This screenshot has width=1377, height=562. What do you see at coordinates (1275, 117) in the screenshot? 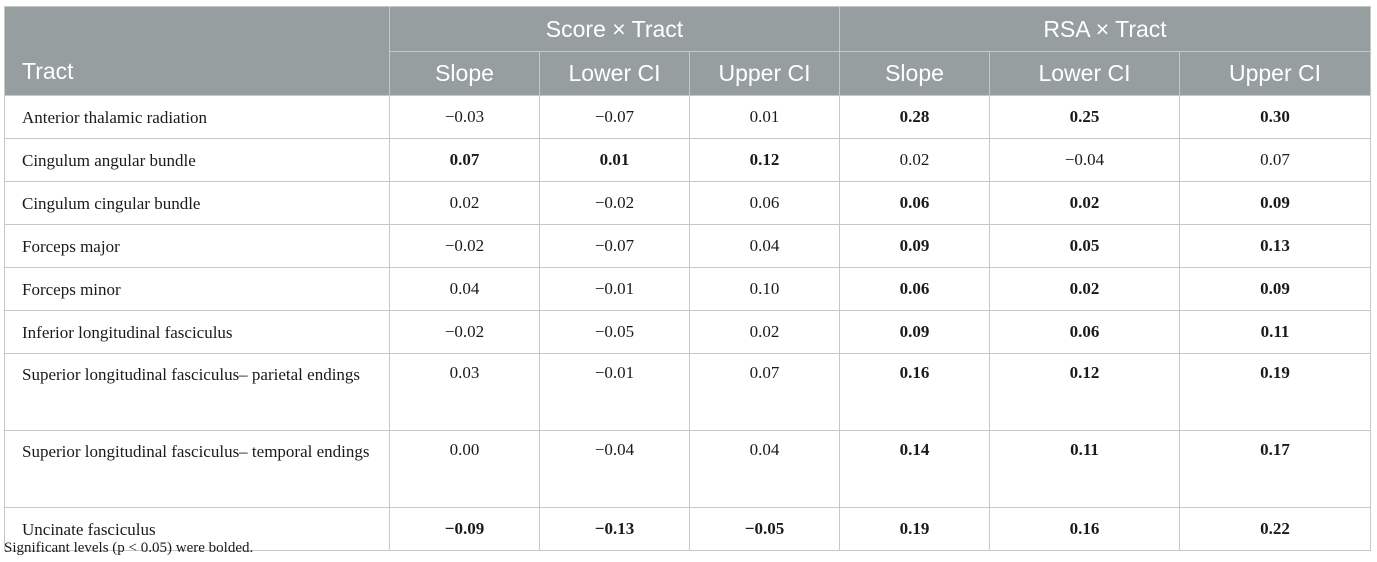
I see `value-cell: 0.30` at bounding box center [1275, 117].